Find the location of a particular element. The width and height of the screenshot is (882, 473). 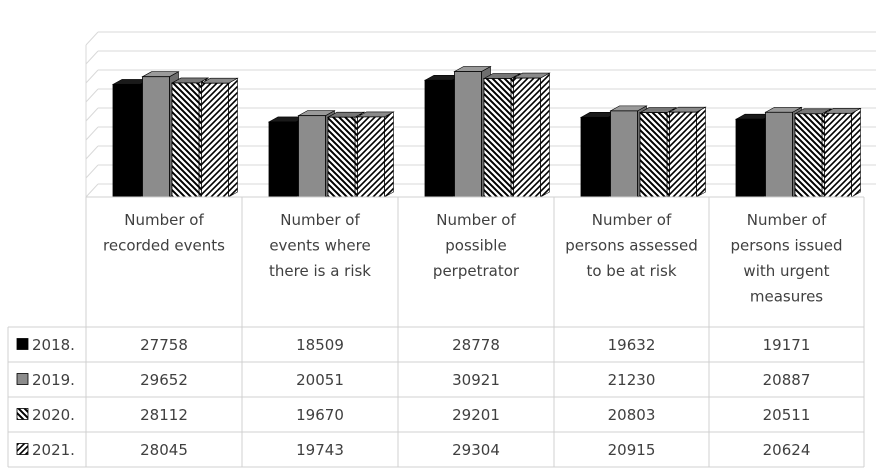

data-label: 28045 is located at coordinates (164, 450).